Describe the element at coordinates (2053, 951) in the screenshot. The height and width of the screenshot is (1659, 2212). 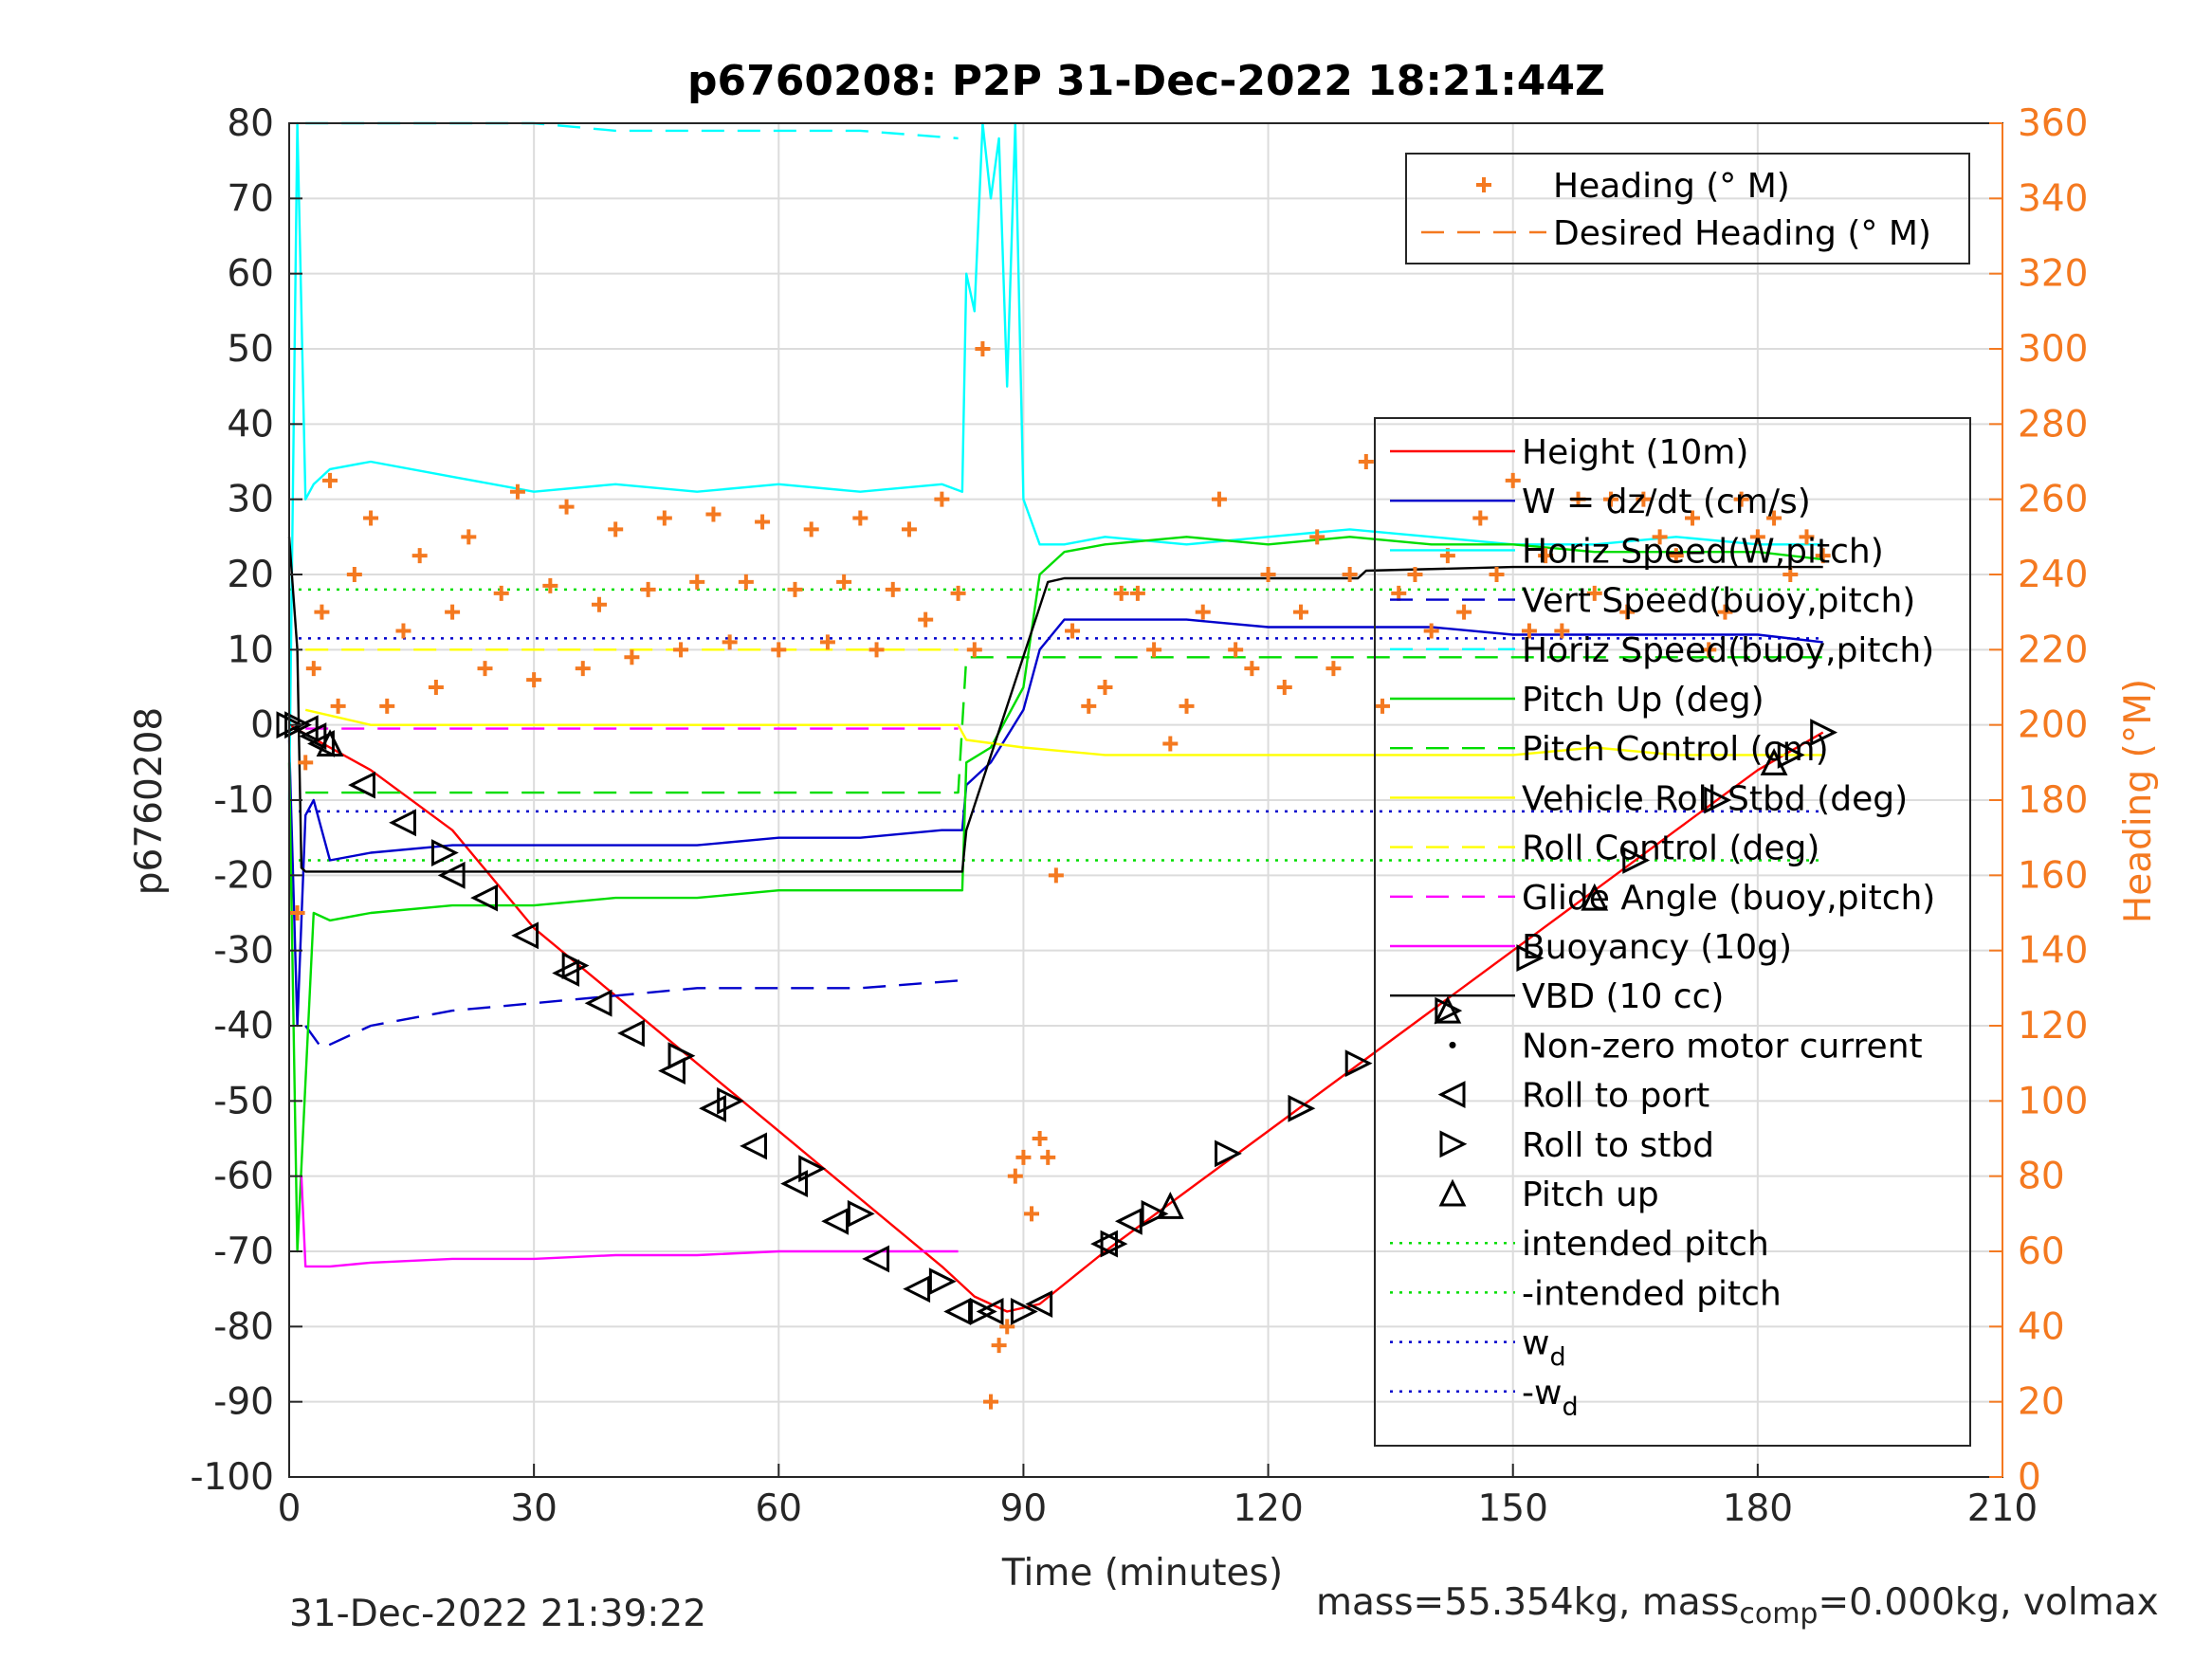
I see `y2-tick-label: 140` at that location.